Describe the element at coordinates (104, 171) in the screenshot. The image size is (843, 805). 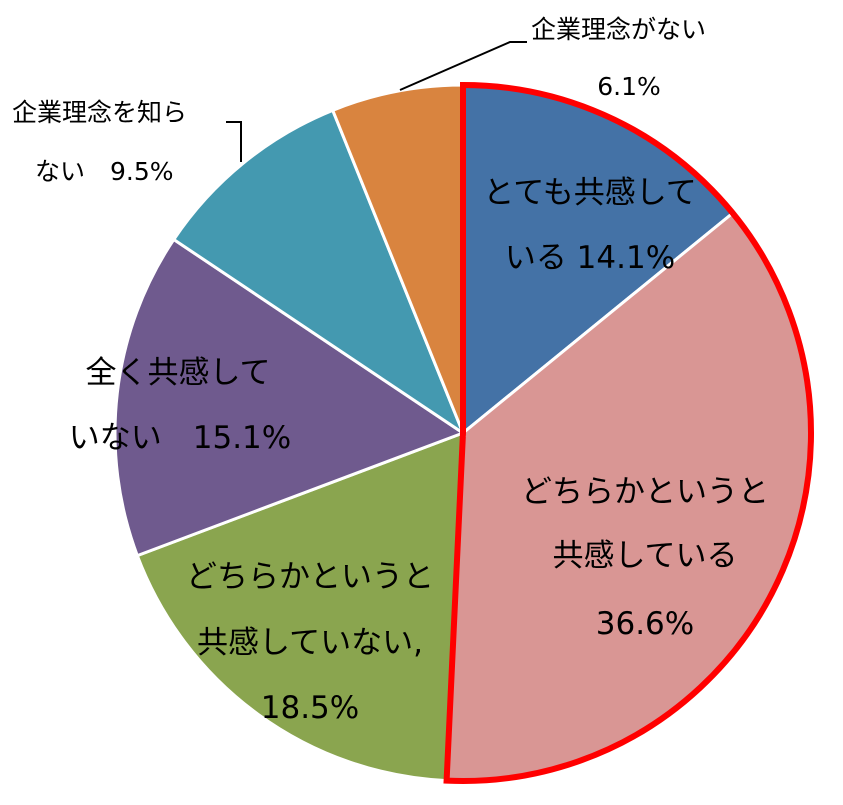
I see `slice-label-line: ない 9.5%` at that location.